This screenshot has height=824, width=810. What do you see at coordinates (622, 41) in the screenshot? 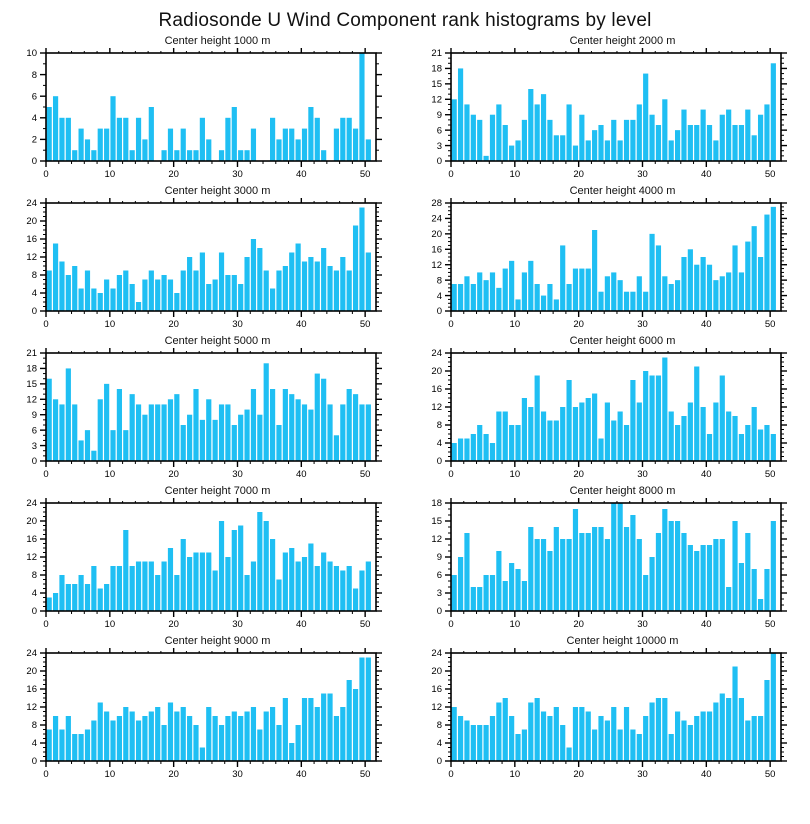
I see `panel-title: Center height 2000 m` at bounding box center [622, 41].